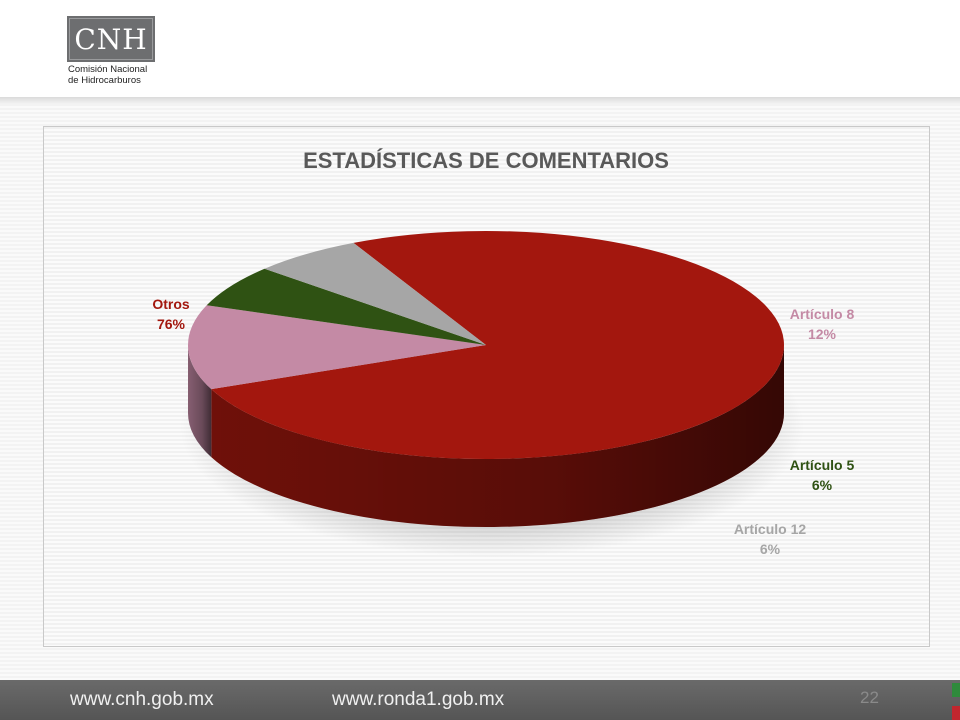  What do you see at coordinates (171, 324) in the screenshot?
I see `slice-value-otros: 76%` at bounding box center [171, 324].